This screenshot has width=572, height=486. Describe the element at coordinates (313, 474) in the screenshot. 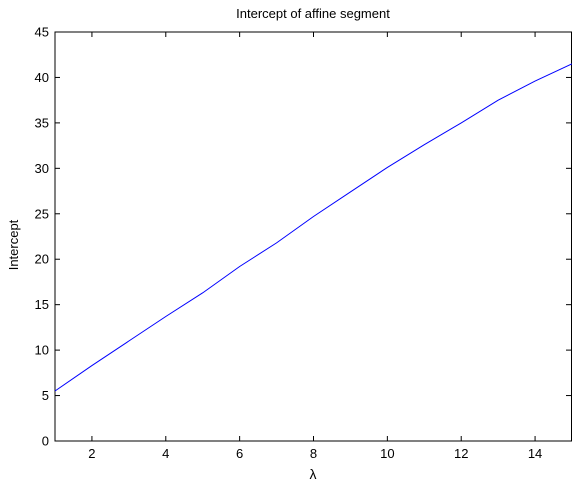

I see `x-axis-label: λ` at that location.